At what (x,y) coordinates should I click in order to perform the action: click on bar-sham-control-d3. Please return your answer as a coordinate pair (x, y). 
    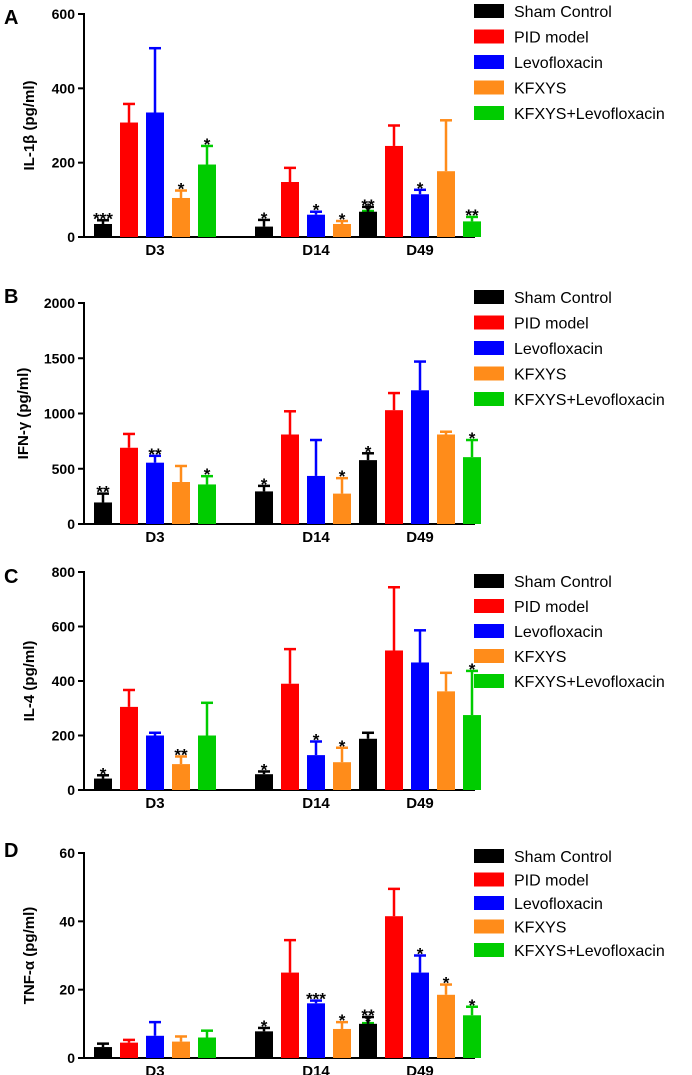
    Looking at the image, I should click on (103, 784).